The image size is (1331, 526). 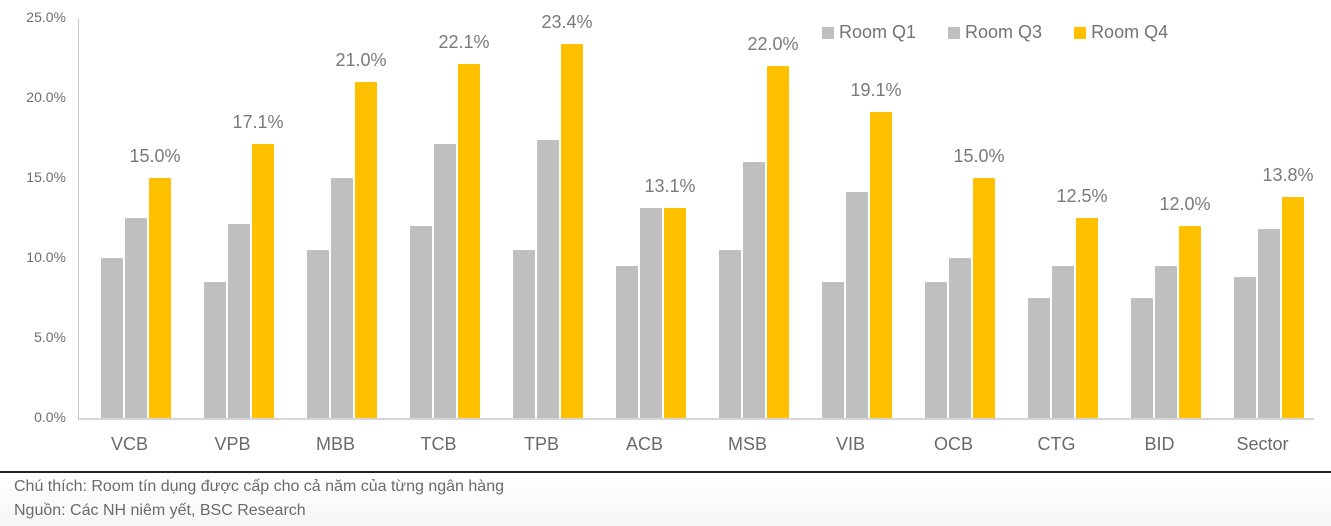 I want to click on x-category-label: CTG, so click(x=1056, y=444).